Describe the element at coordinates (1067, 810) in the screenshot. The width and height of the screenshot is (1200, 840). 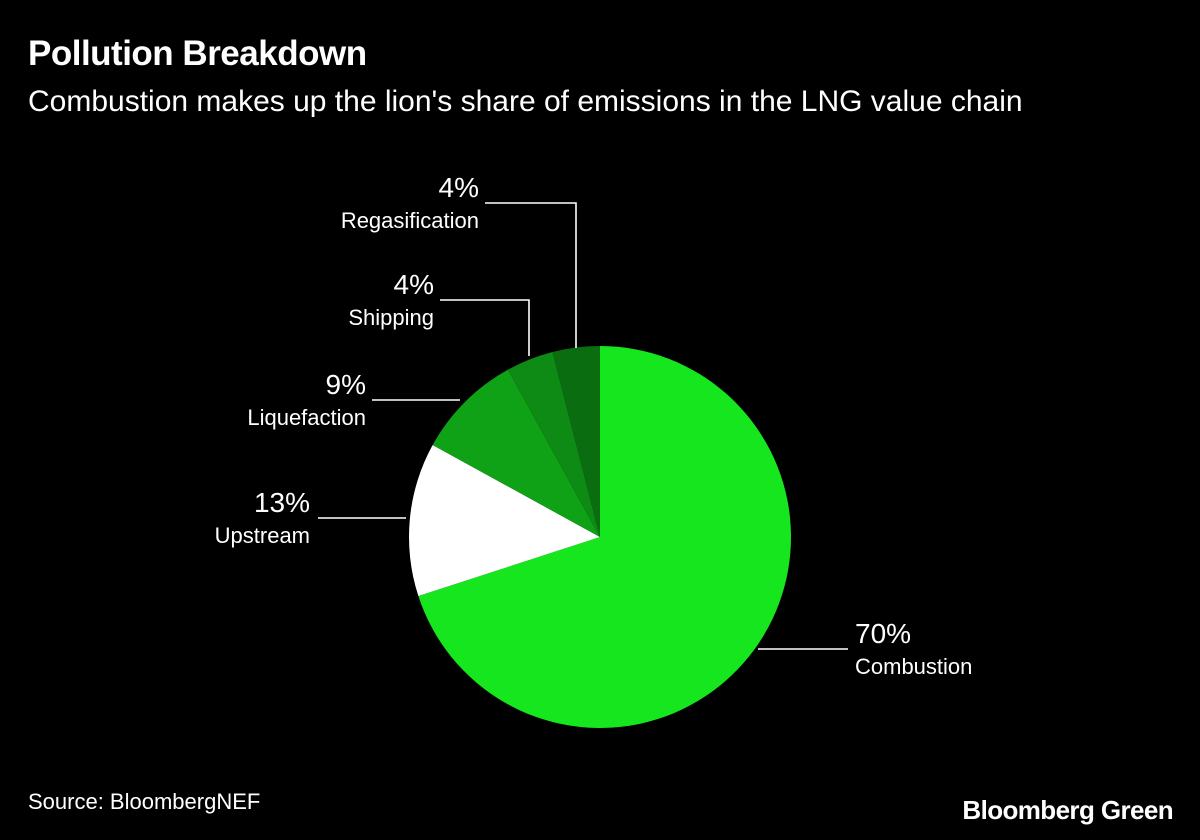
I see `brand-logo: Bloomberg Green` at that location.